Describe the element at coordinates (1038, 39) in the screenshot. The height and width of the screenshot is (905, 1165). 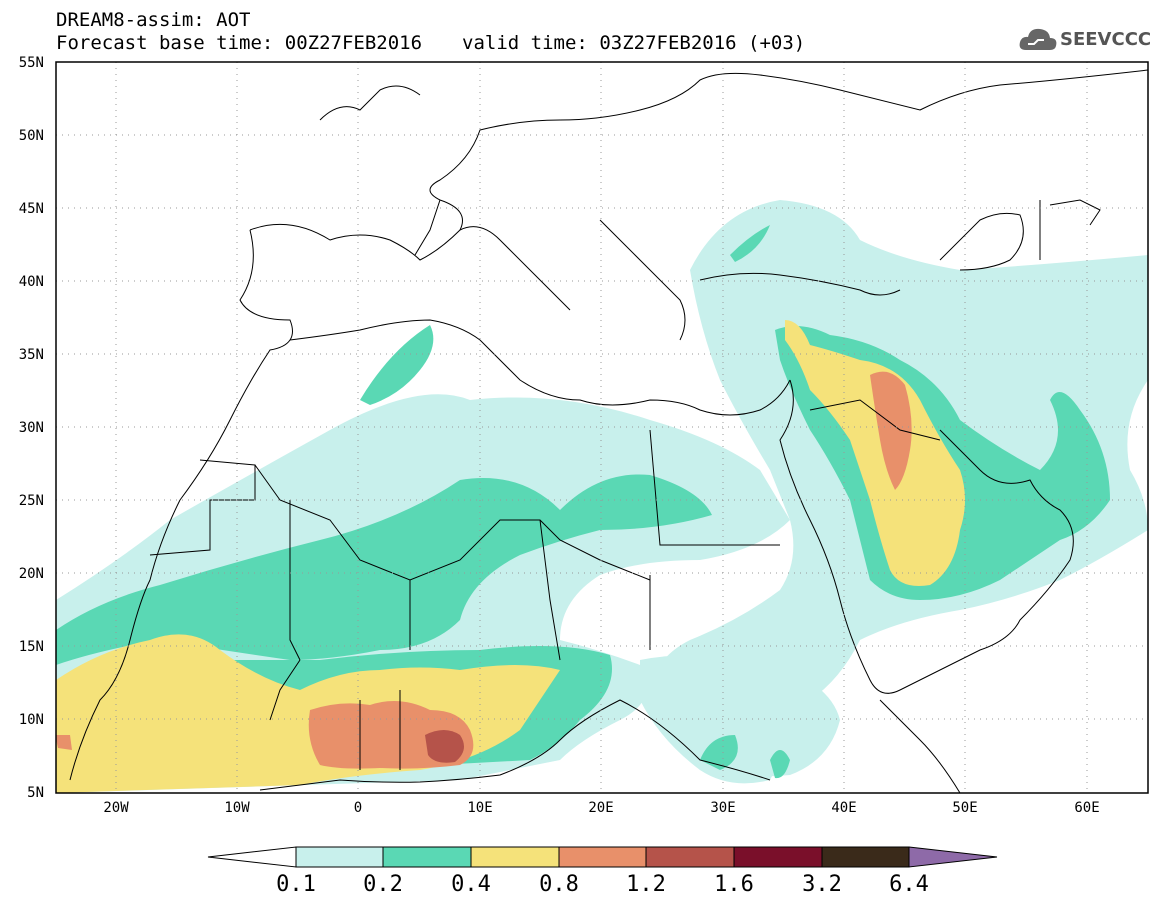
I see `cloud-icon` at that location.